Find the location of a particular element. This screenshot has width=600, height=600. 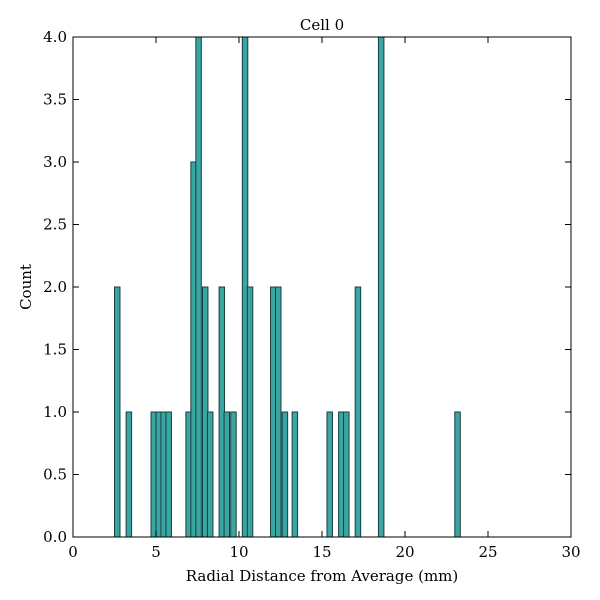

x-tick-label: 0 is located at coordinates (73, 552).